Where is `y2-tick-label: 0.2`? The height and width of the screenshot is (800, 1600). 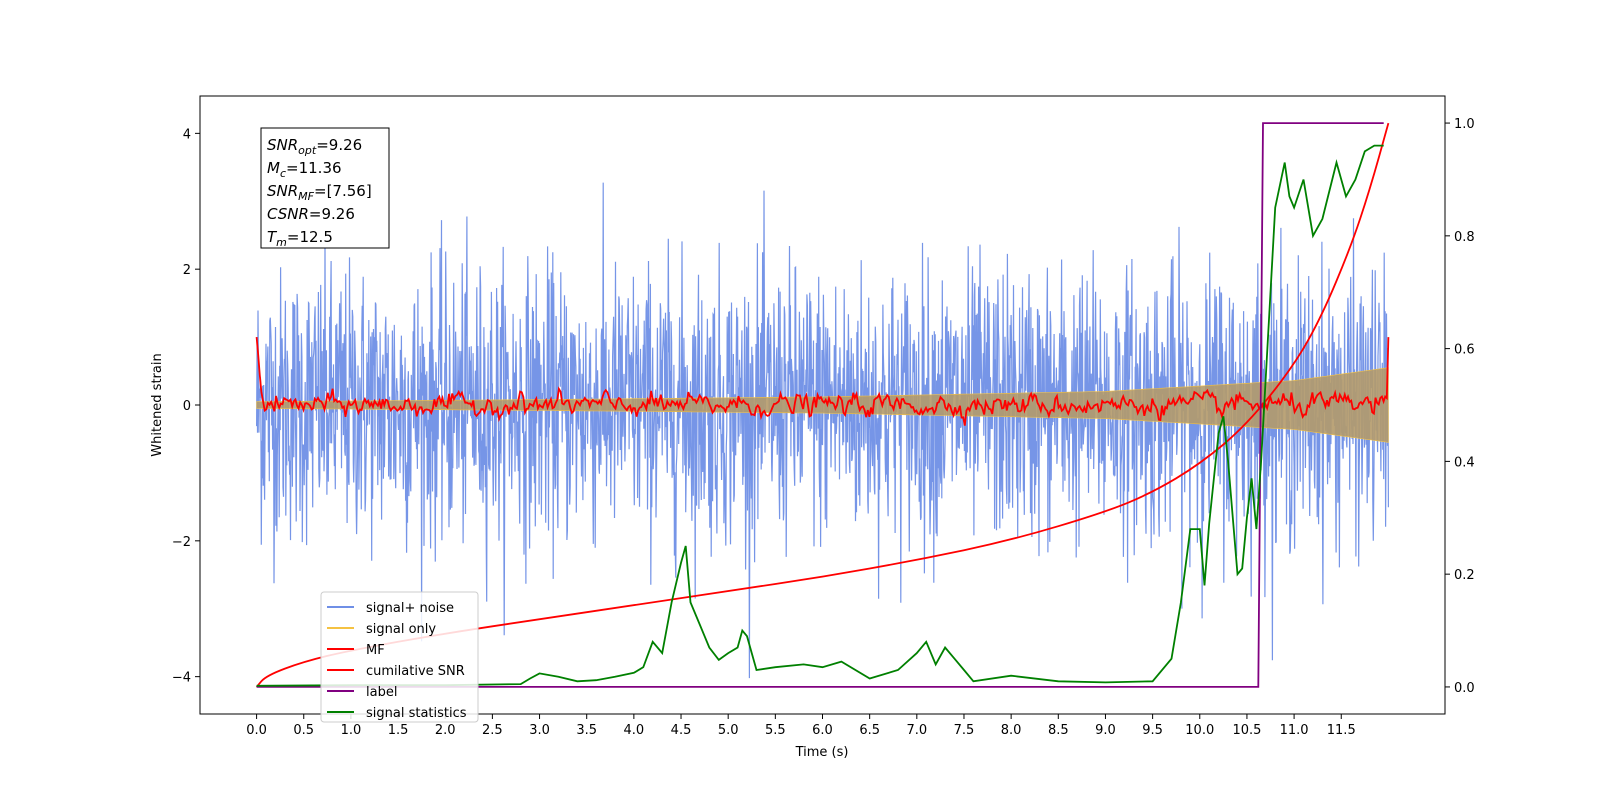
y2-tick-label: 0.2 is located at coordinates (1464, 575).